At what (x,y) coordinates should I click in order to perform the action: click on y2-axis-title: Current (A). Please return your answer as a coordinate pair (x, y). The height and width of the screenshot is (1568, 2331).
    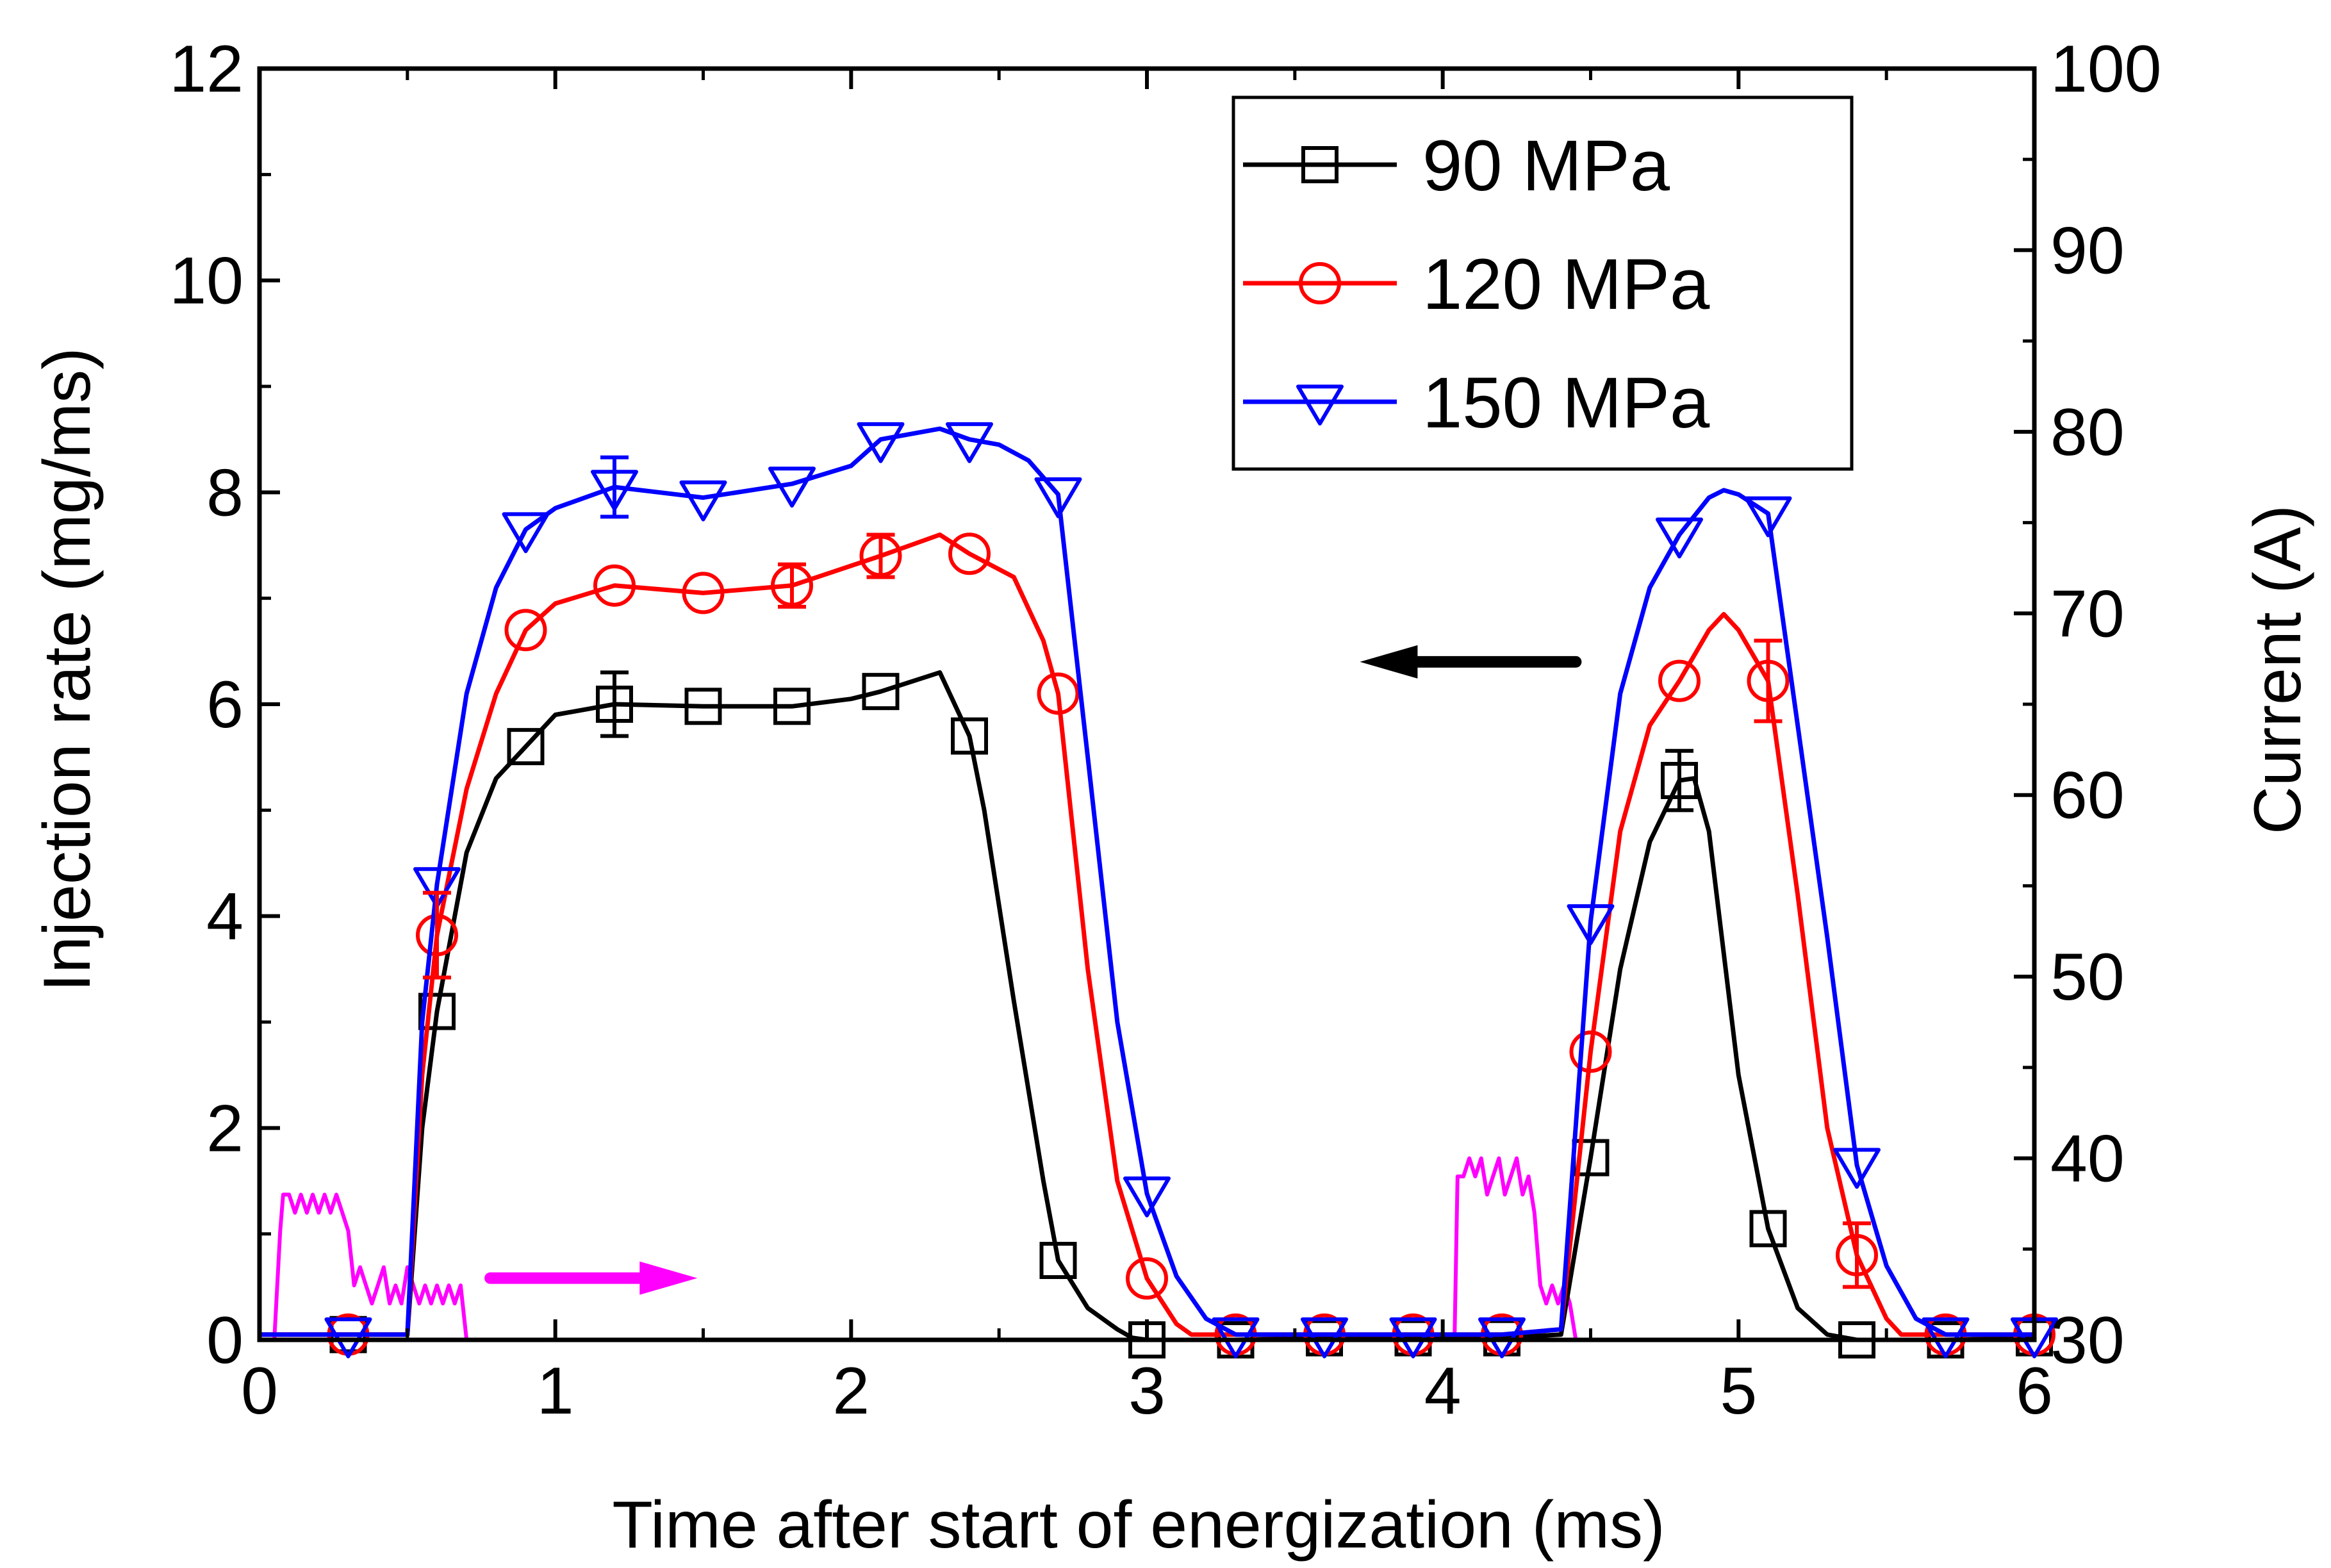
    Looking at the image, I should click on (2278, 669).